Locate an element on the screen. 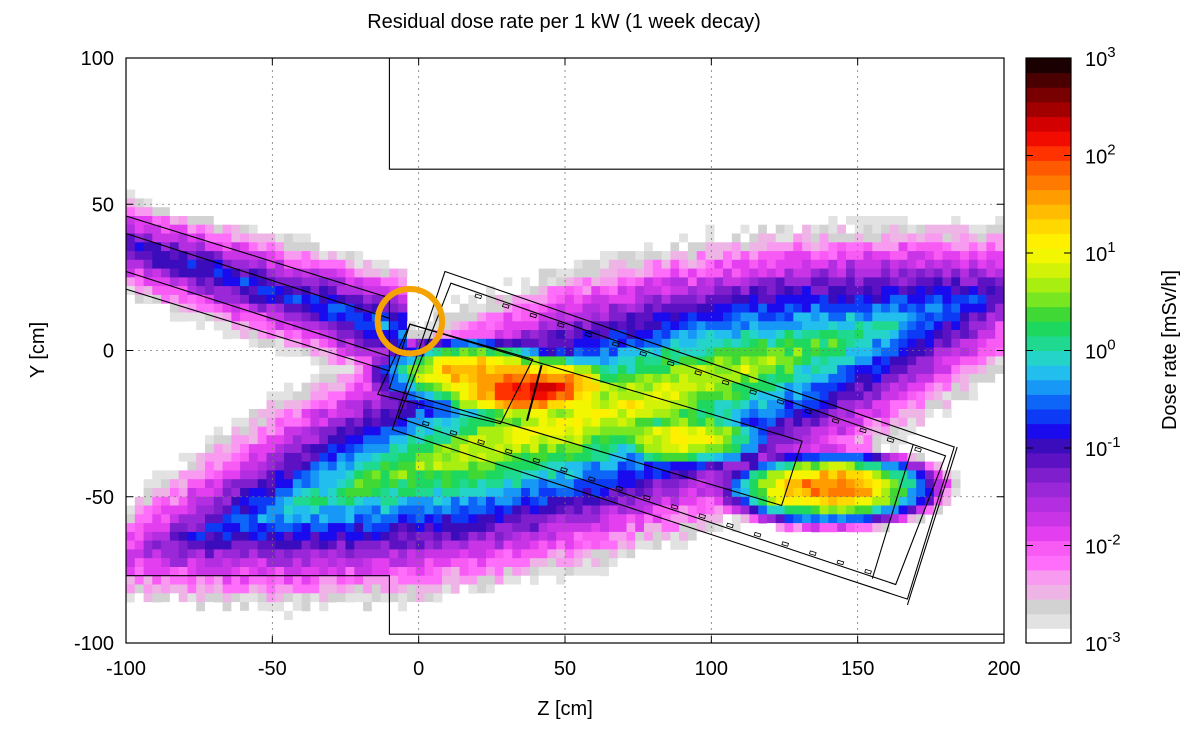  colorbar-segment is located at coordinates (1048, 183).